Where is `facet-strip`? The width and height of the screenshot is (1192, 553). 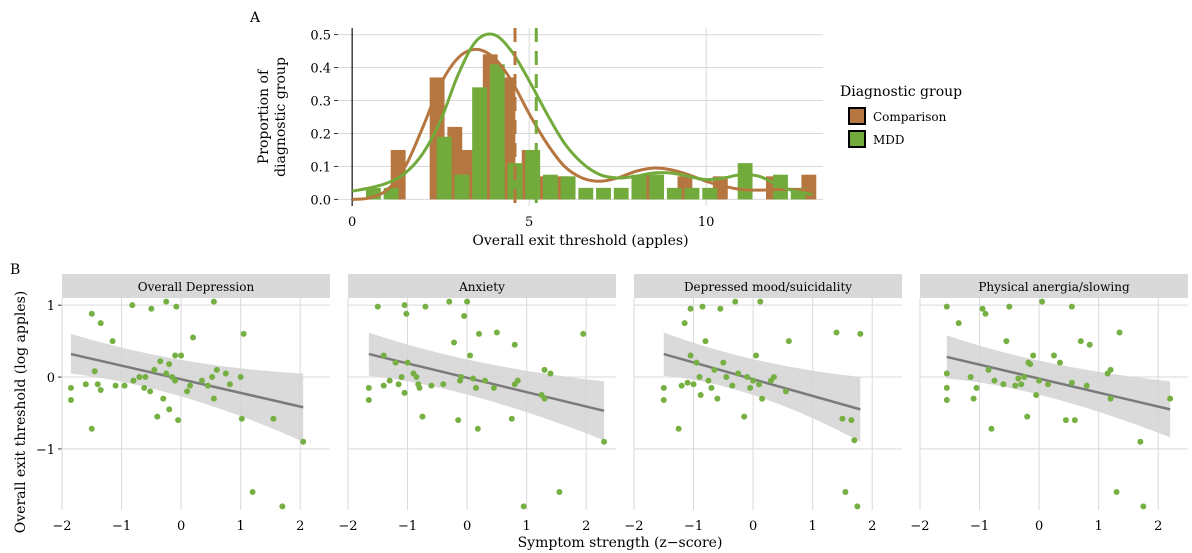
facet-strip is located at coordinates (196, 286).